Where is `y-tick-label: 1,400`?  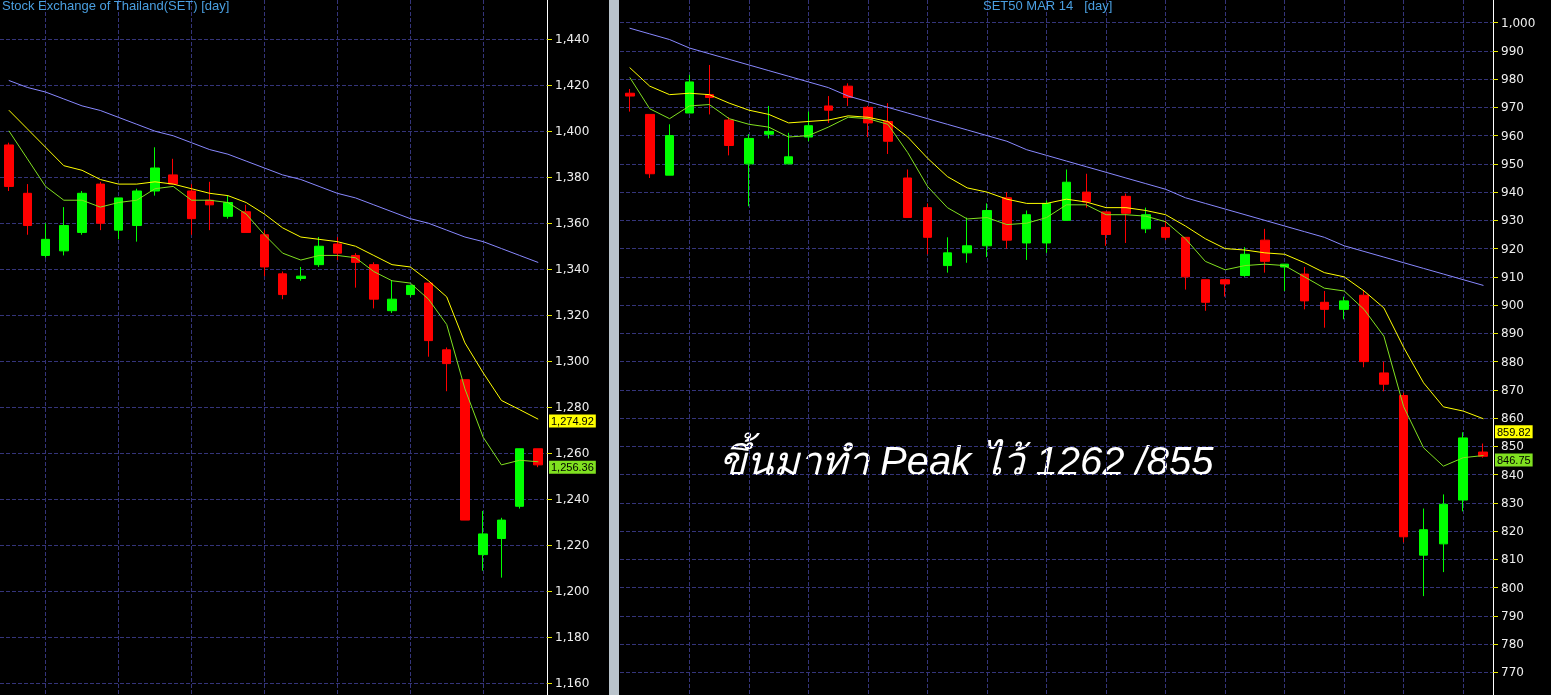
y-tick-label: 1,400 is located at coordinates (572, 131).